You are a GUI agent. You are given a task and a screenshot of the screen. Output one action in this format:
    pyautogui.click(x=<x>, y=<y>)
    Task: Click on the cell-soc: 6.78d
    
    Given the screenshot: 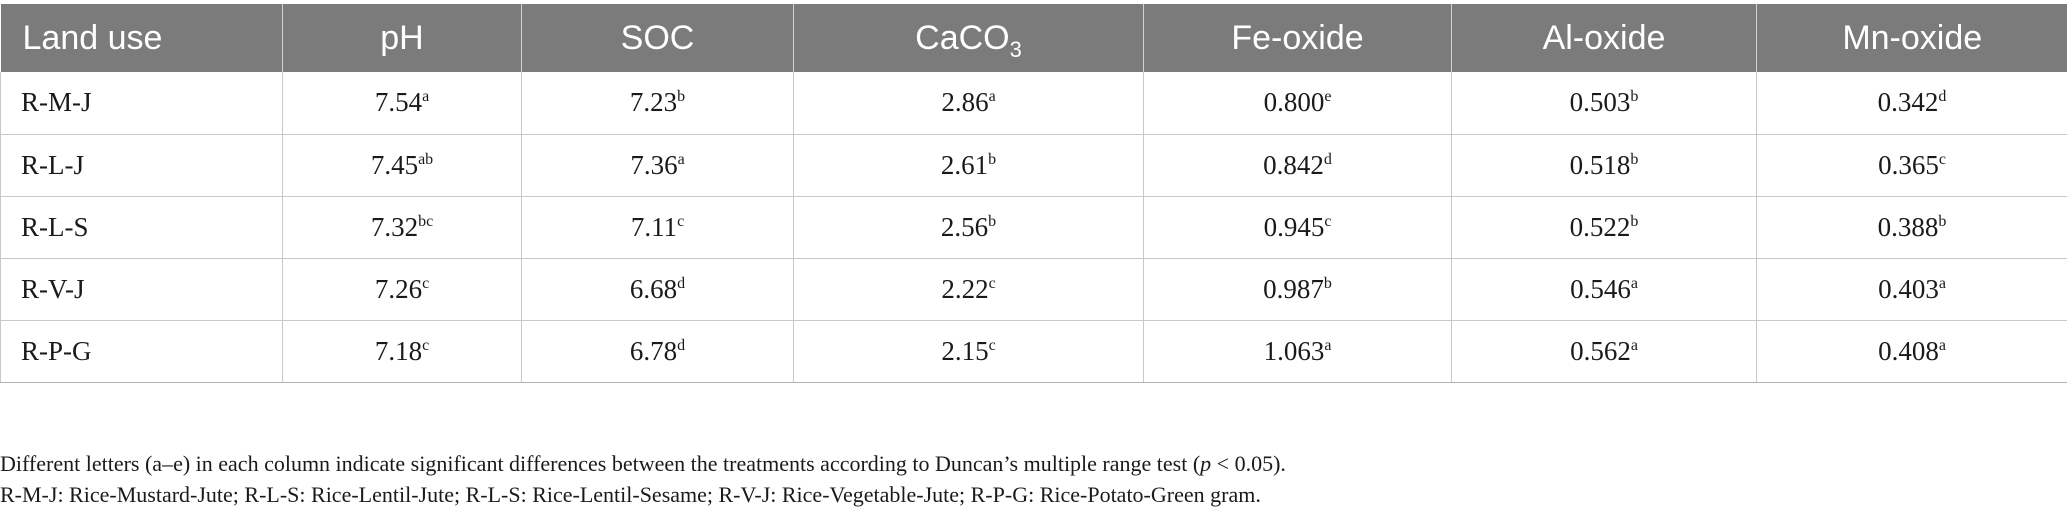 What is the action you would take?
    pyautogui.click(x=657, y=351)
    